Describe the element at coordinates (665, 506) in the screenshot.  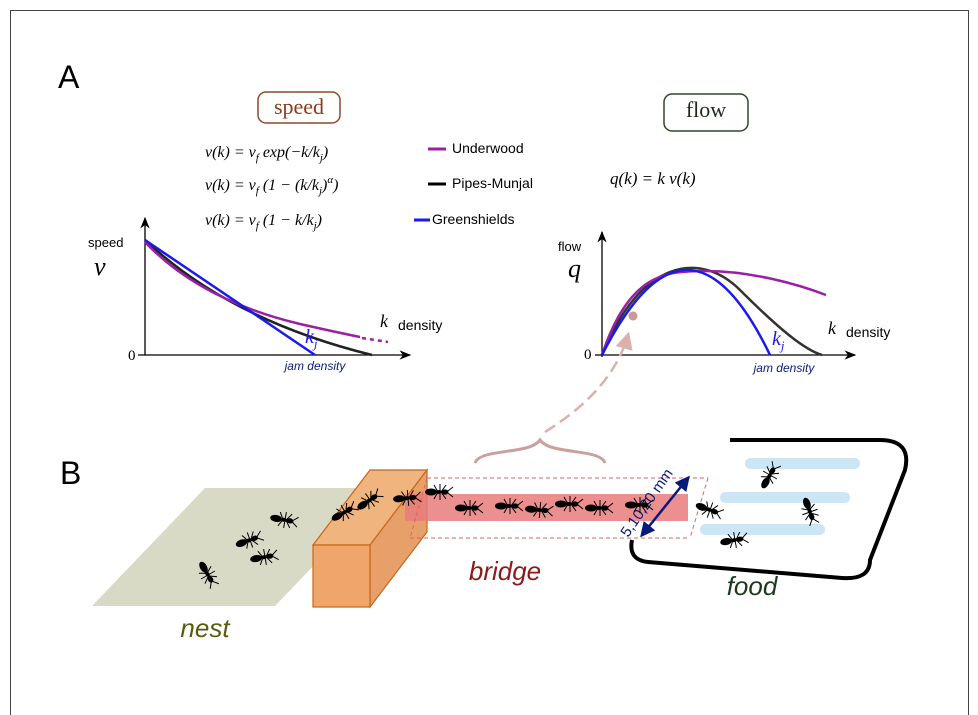
I see `width-arrow` at that location.